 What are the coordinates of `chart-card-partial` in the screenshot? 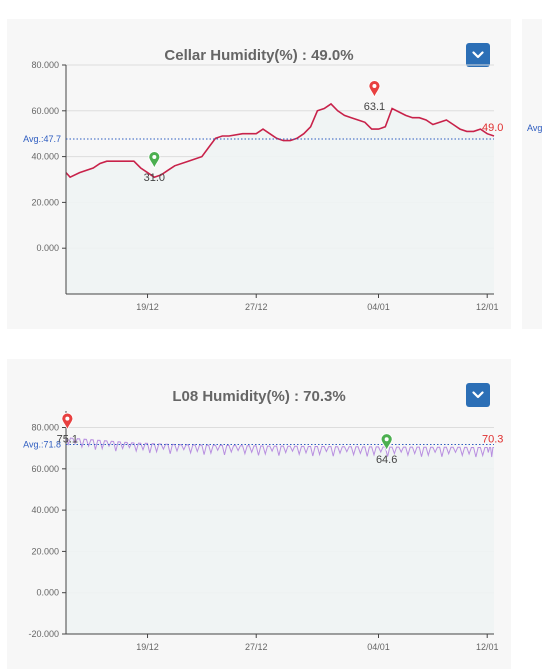 It's located at (532, 174).